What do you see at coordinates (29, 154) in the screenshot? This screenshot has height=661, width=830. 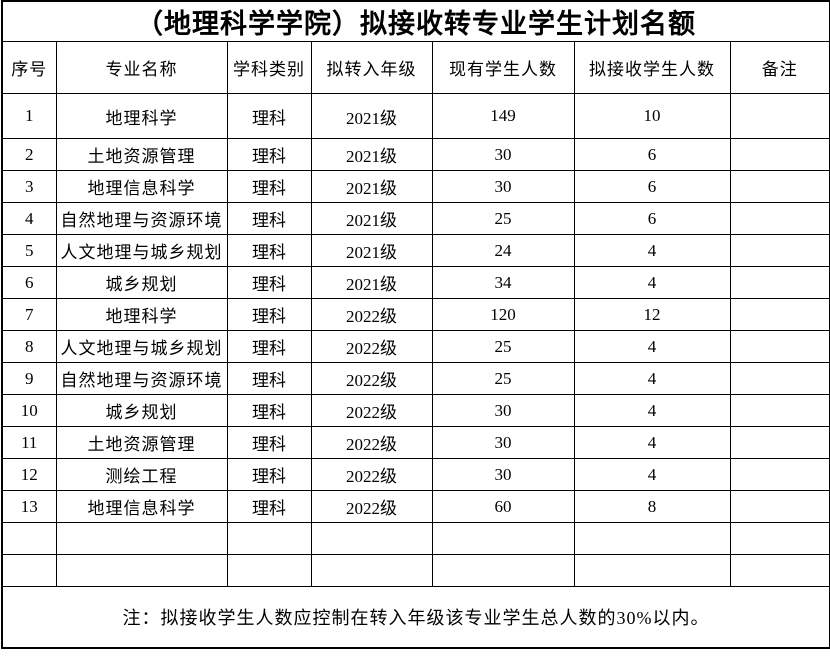 I see `seq-cell: 2` at bounding box center [29, 154].